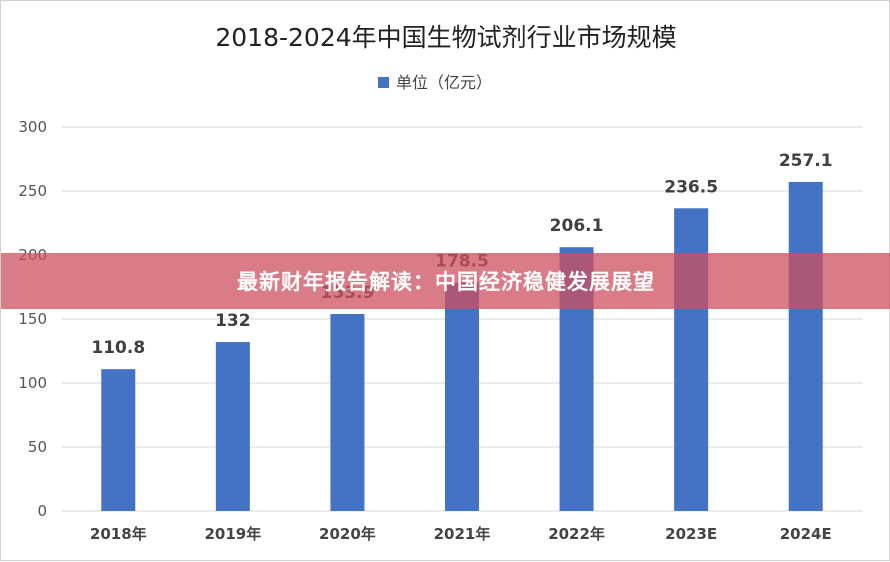  I want to click on legend: 单位（亿元）, so click(435, 82).